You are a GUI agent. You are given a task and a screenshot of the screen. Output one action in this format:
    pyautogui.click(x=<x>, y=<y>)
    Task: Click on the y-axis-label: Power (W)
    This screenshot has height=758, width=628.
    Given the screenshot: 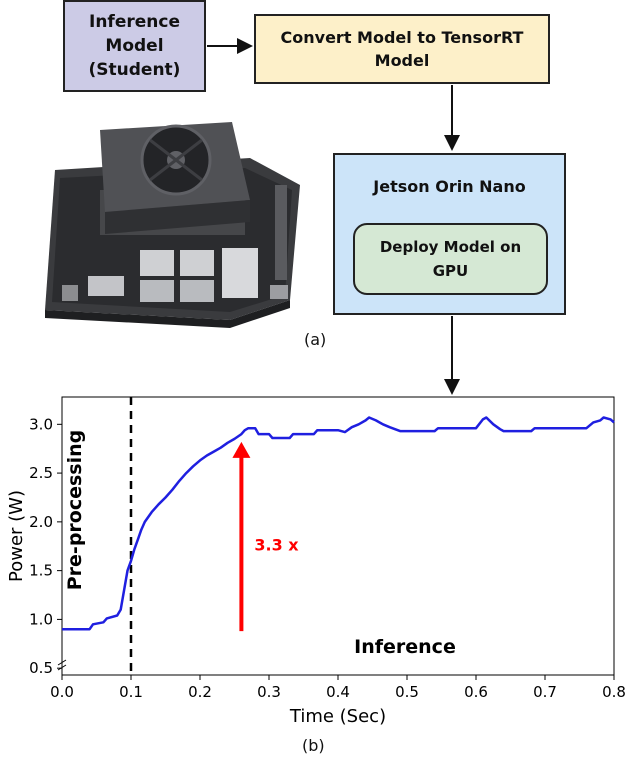 What is the action you would take?
    pyautogui.click(x=16, y=536)
    